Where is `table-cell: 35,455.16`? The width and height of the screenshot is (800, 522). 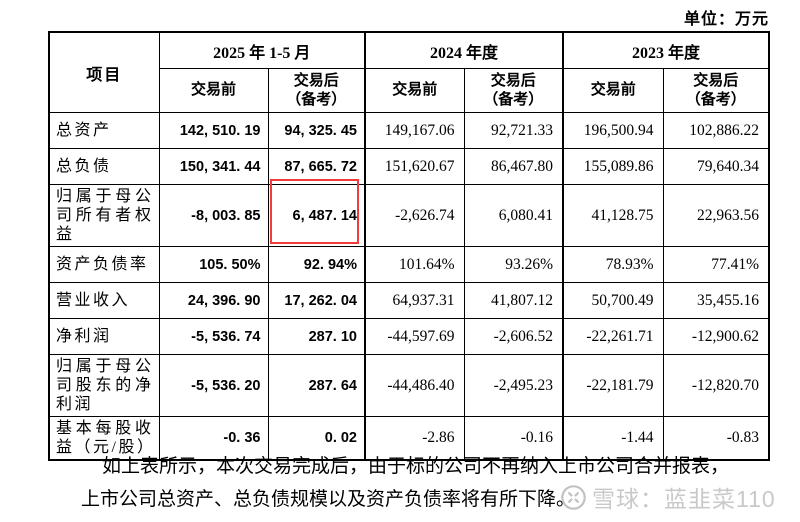
table-cell: 35,455.16 is located at coordinates (716, 300).